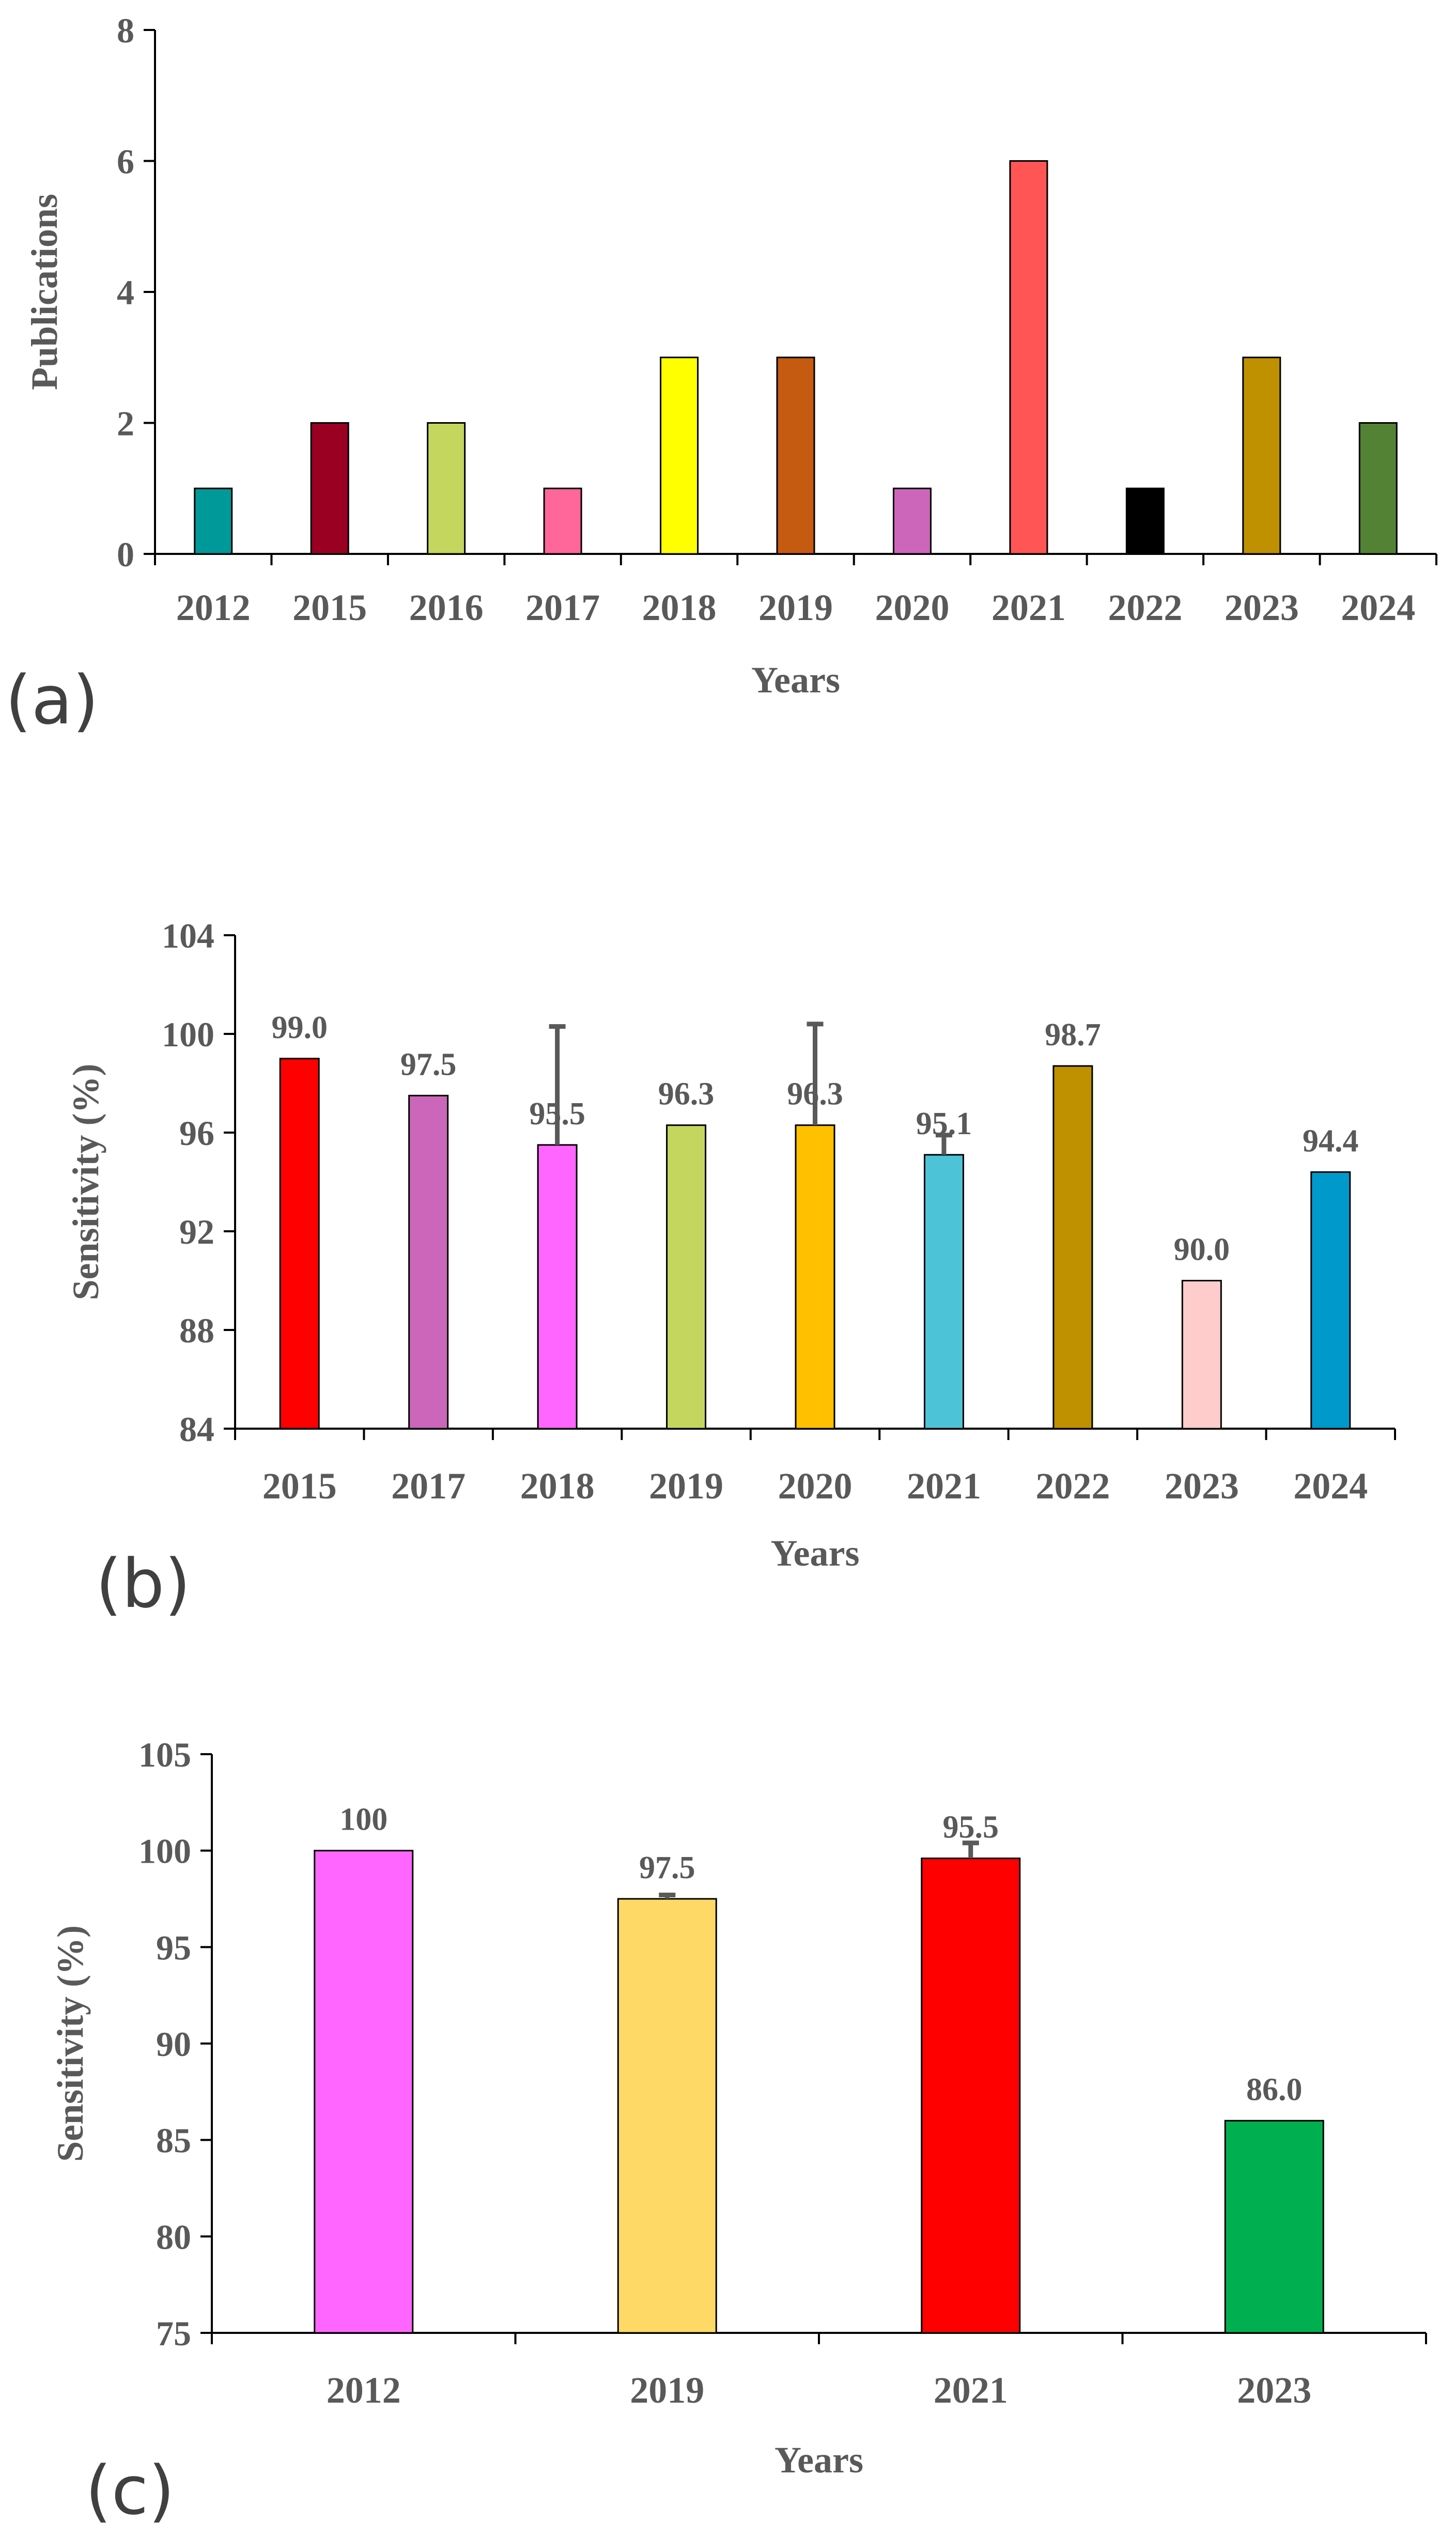  What do you see at coordinates (196, 1330) in the screenshot?
I see `y-tick-label: 88` at bounding box center [196, 1330].